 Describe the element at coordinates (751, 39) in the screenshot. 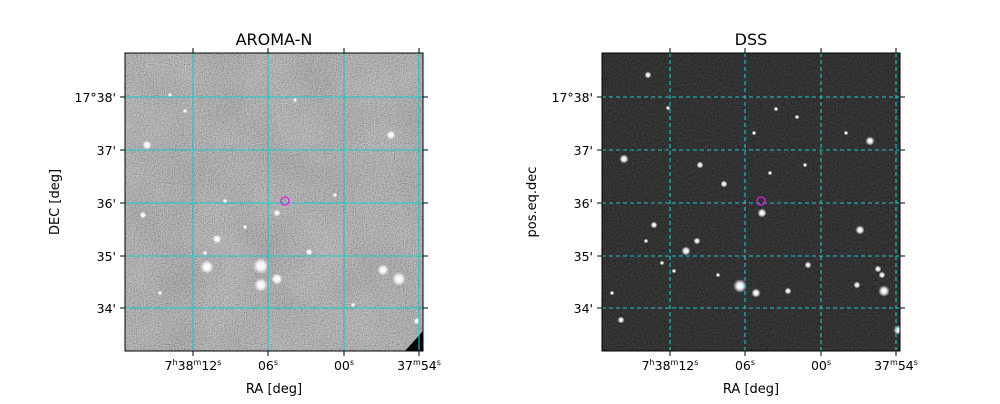

I see `panel-title: DSS` at that location.